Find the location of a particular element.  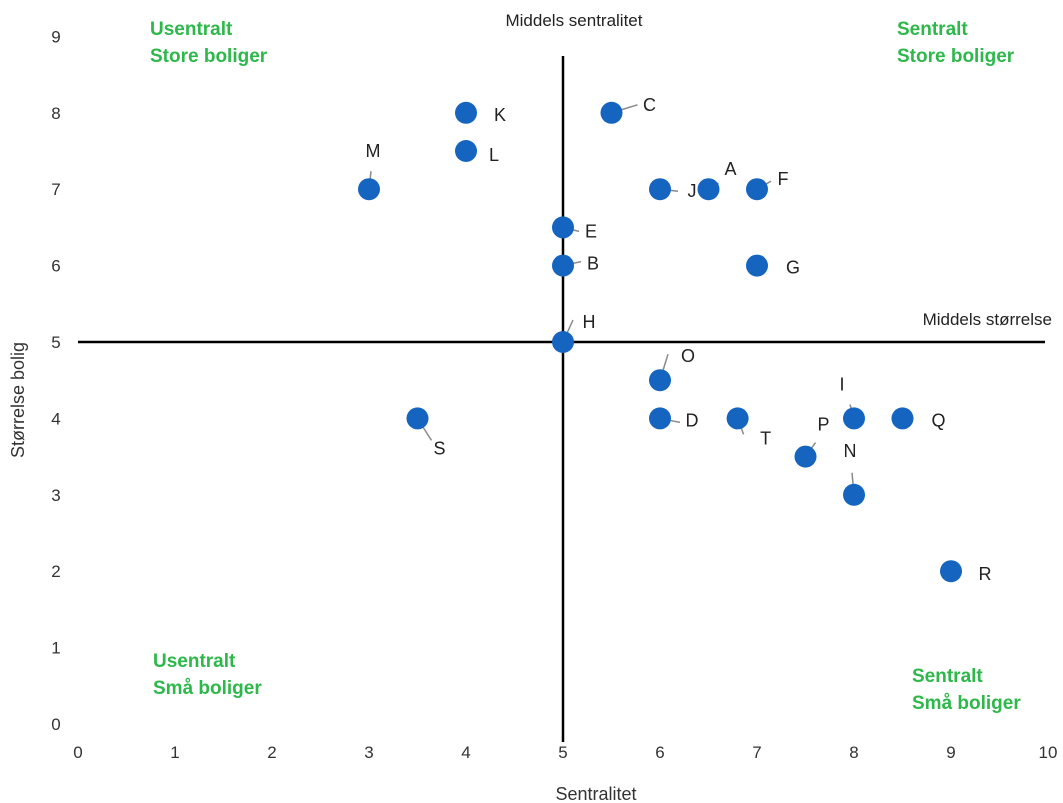

quadrant-label-bottom-left: Usentralt is located at coordinates (194, 661).